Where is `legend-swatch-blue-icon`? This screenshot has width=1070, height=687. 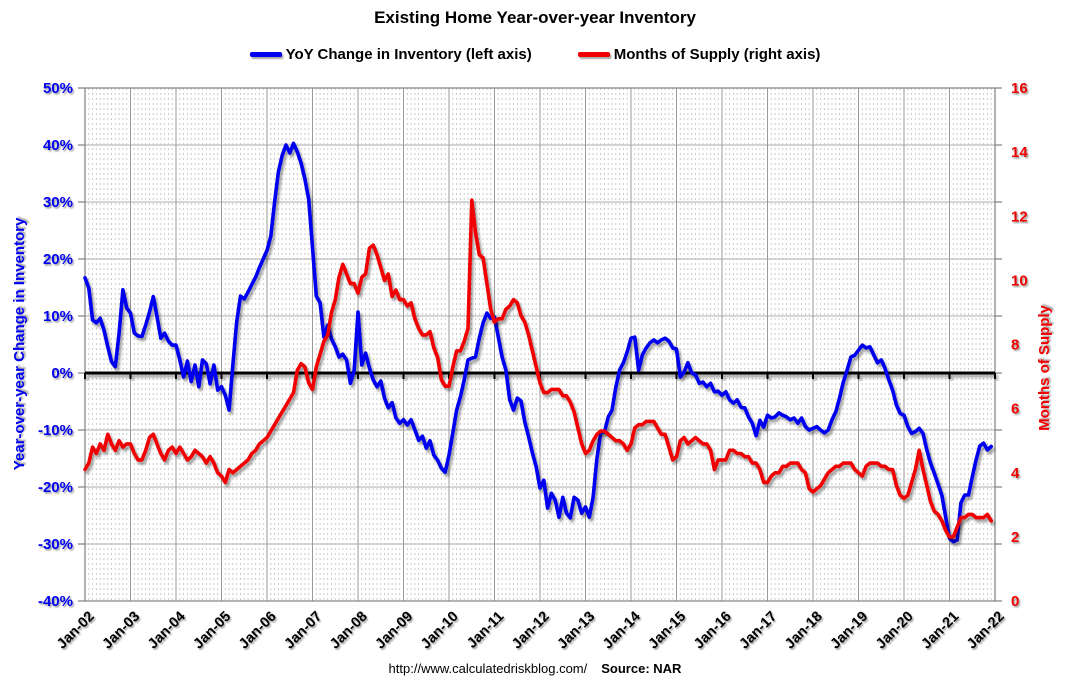
legend-swatch-blue-icon is located at coordinates (265, 54).